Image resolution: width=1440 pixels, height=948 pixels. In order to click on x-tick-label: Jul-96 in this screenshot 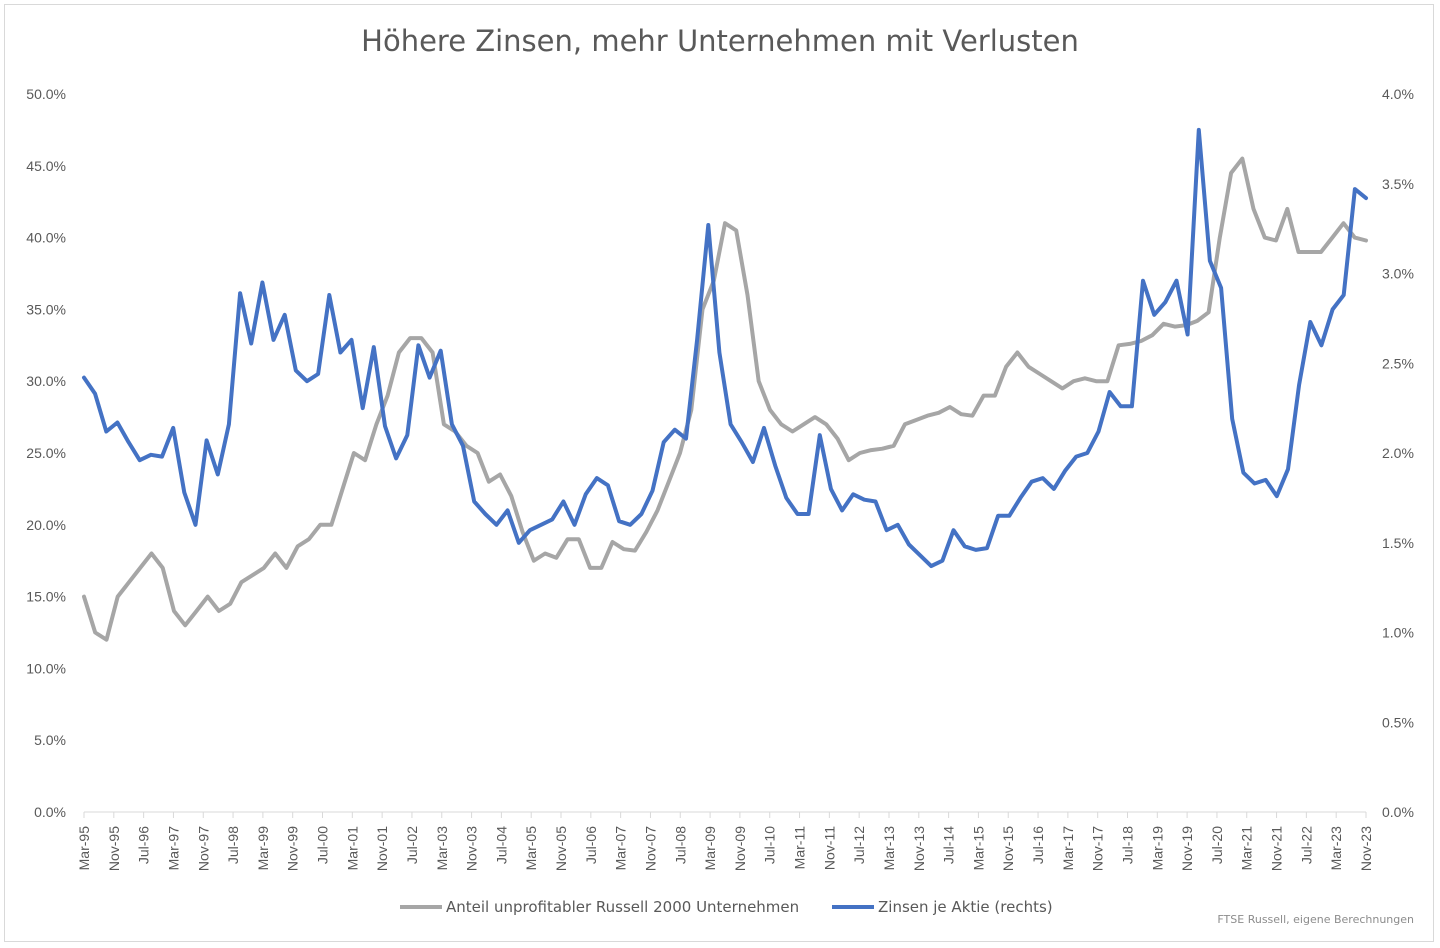, I will do `click(144, 845)`.